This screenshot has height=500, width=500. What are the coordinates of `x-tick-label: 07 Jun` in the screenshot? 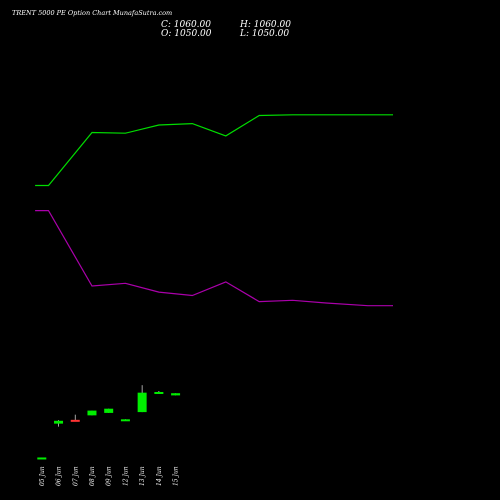 It's located at (75, 476).